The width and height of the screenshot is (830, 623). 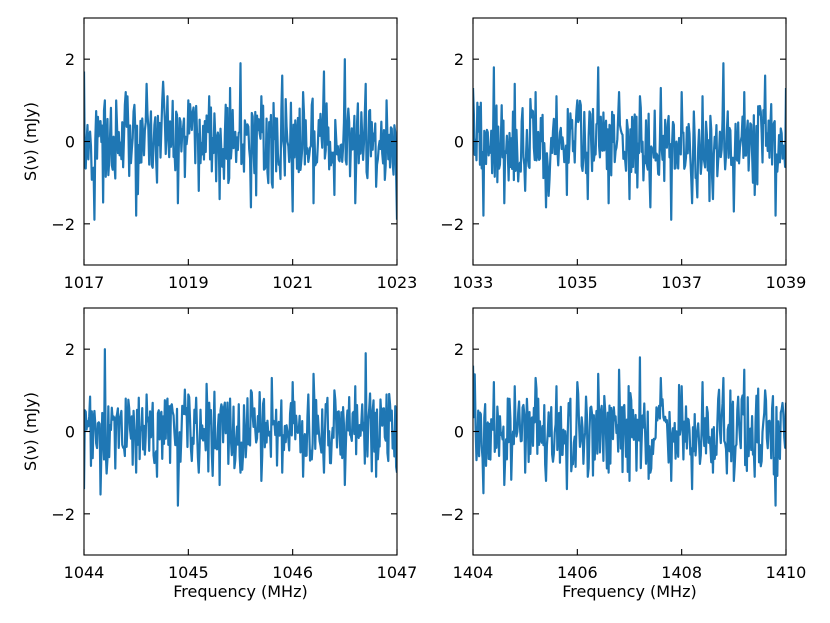 What do you see at coordinates (681, 282) in the screenshot?
I see `x-tick-label: 1037` at bounding box center [681, 282].